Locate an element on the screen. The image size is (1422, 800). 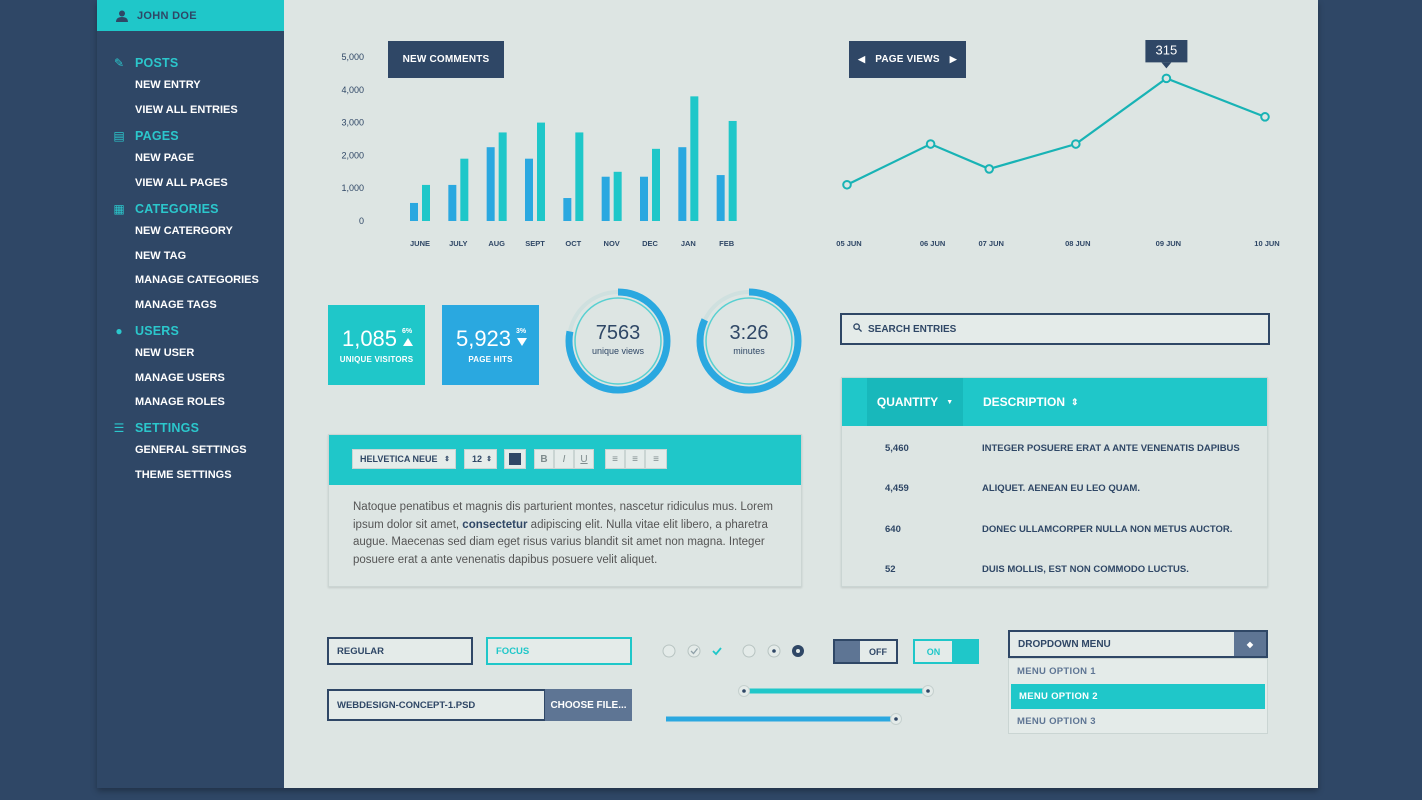
checkbox-light-check is located at coordinates (694, 651).